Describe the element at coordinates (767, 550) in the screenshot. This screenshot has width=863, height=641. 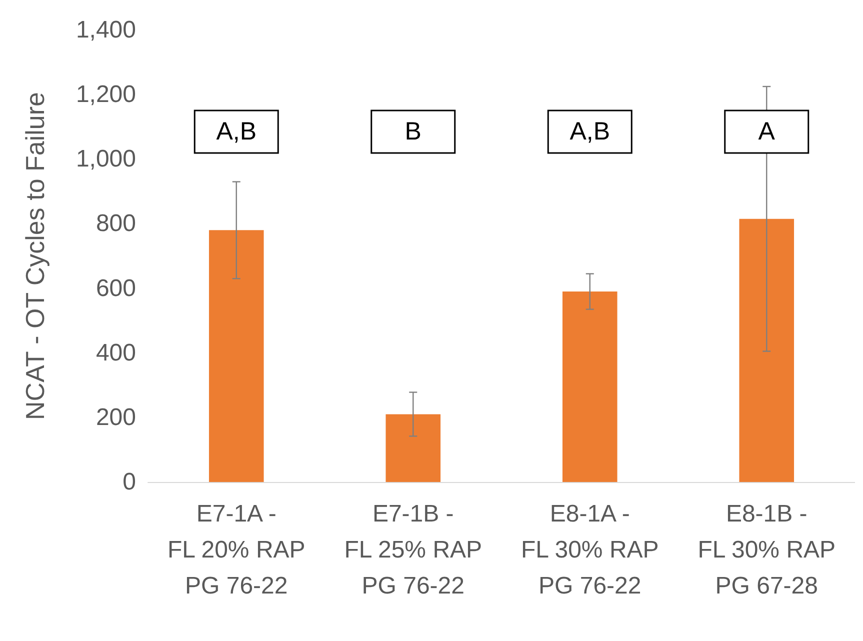
I see `x-tick-label: E8-1B - FL 30% RAP PG 67-28` at that location.